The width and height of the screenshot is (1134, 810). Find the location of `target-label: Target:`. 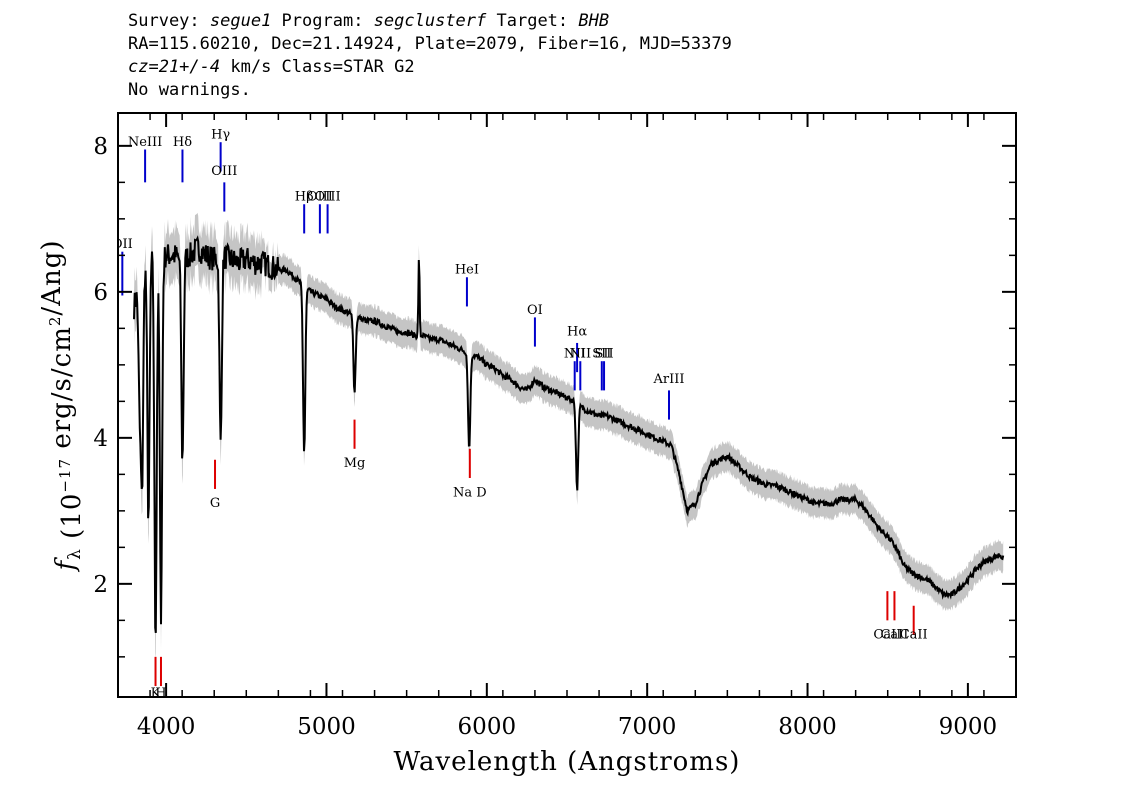

target-label: Target: is located at coordinates (532, 21).